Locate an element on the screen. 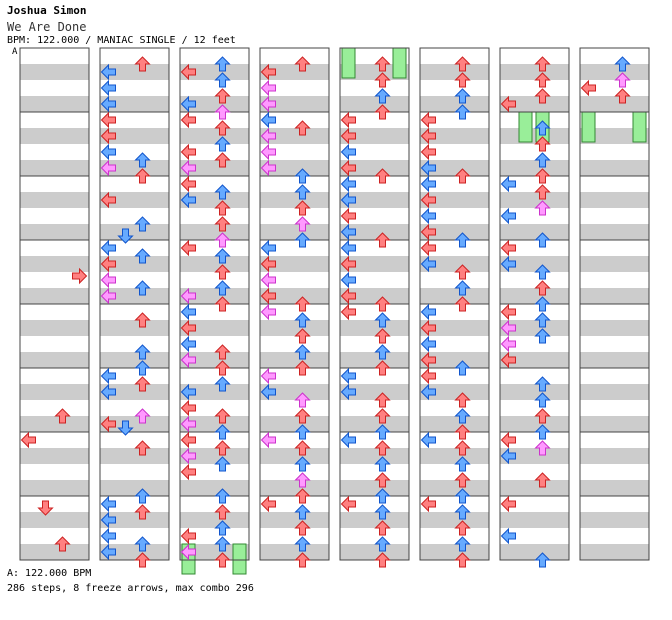  bpm-marker: A is located at coordinates (15, 52).